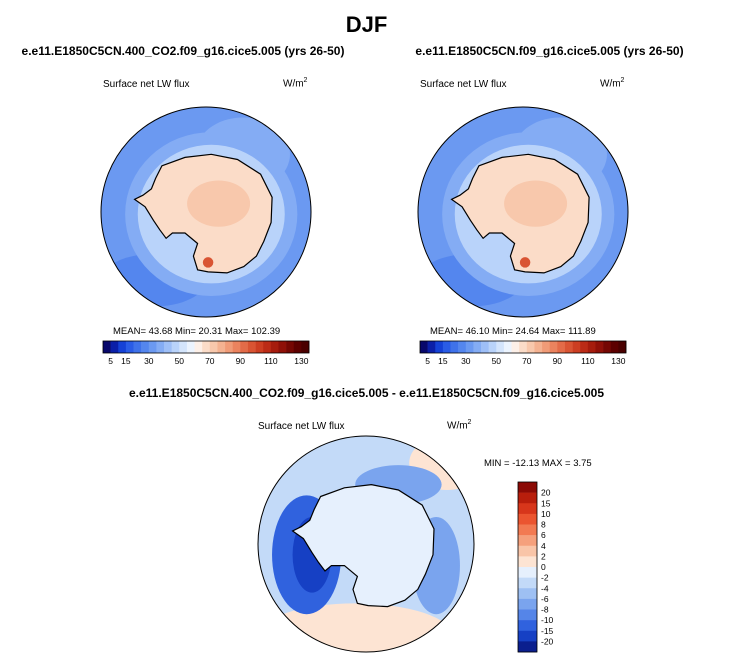 This screenshot has height=662, width=733. Describe the element at coordinates (547, 620) in the screenshot. I see `colorbar-tick-label: -10` at that location.